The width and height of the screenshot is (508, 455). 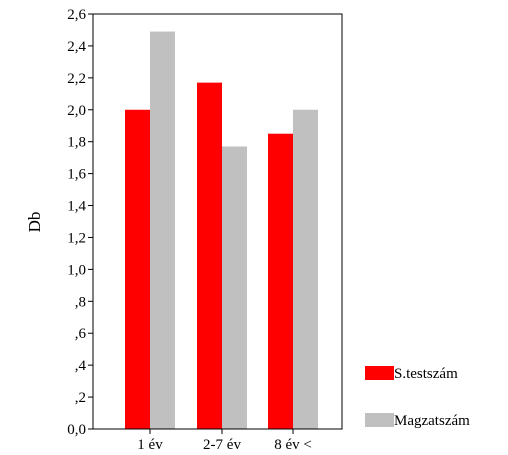 I want to click on y-tick-label: 1,0, so click(x=76, y=270).